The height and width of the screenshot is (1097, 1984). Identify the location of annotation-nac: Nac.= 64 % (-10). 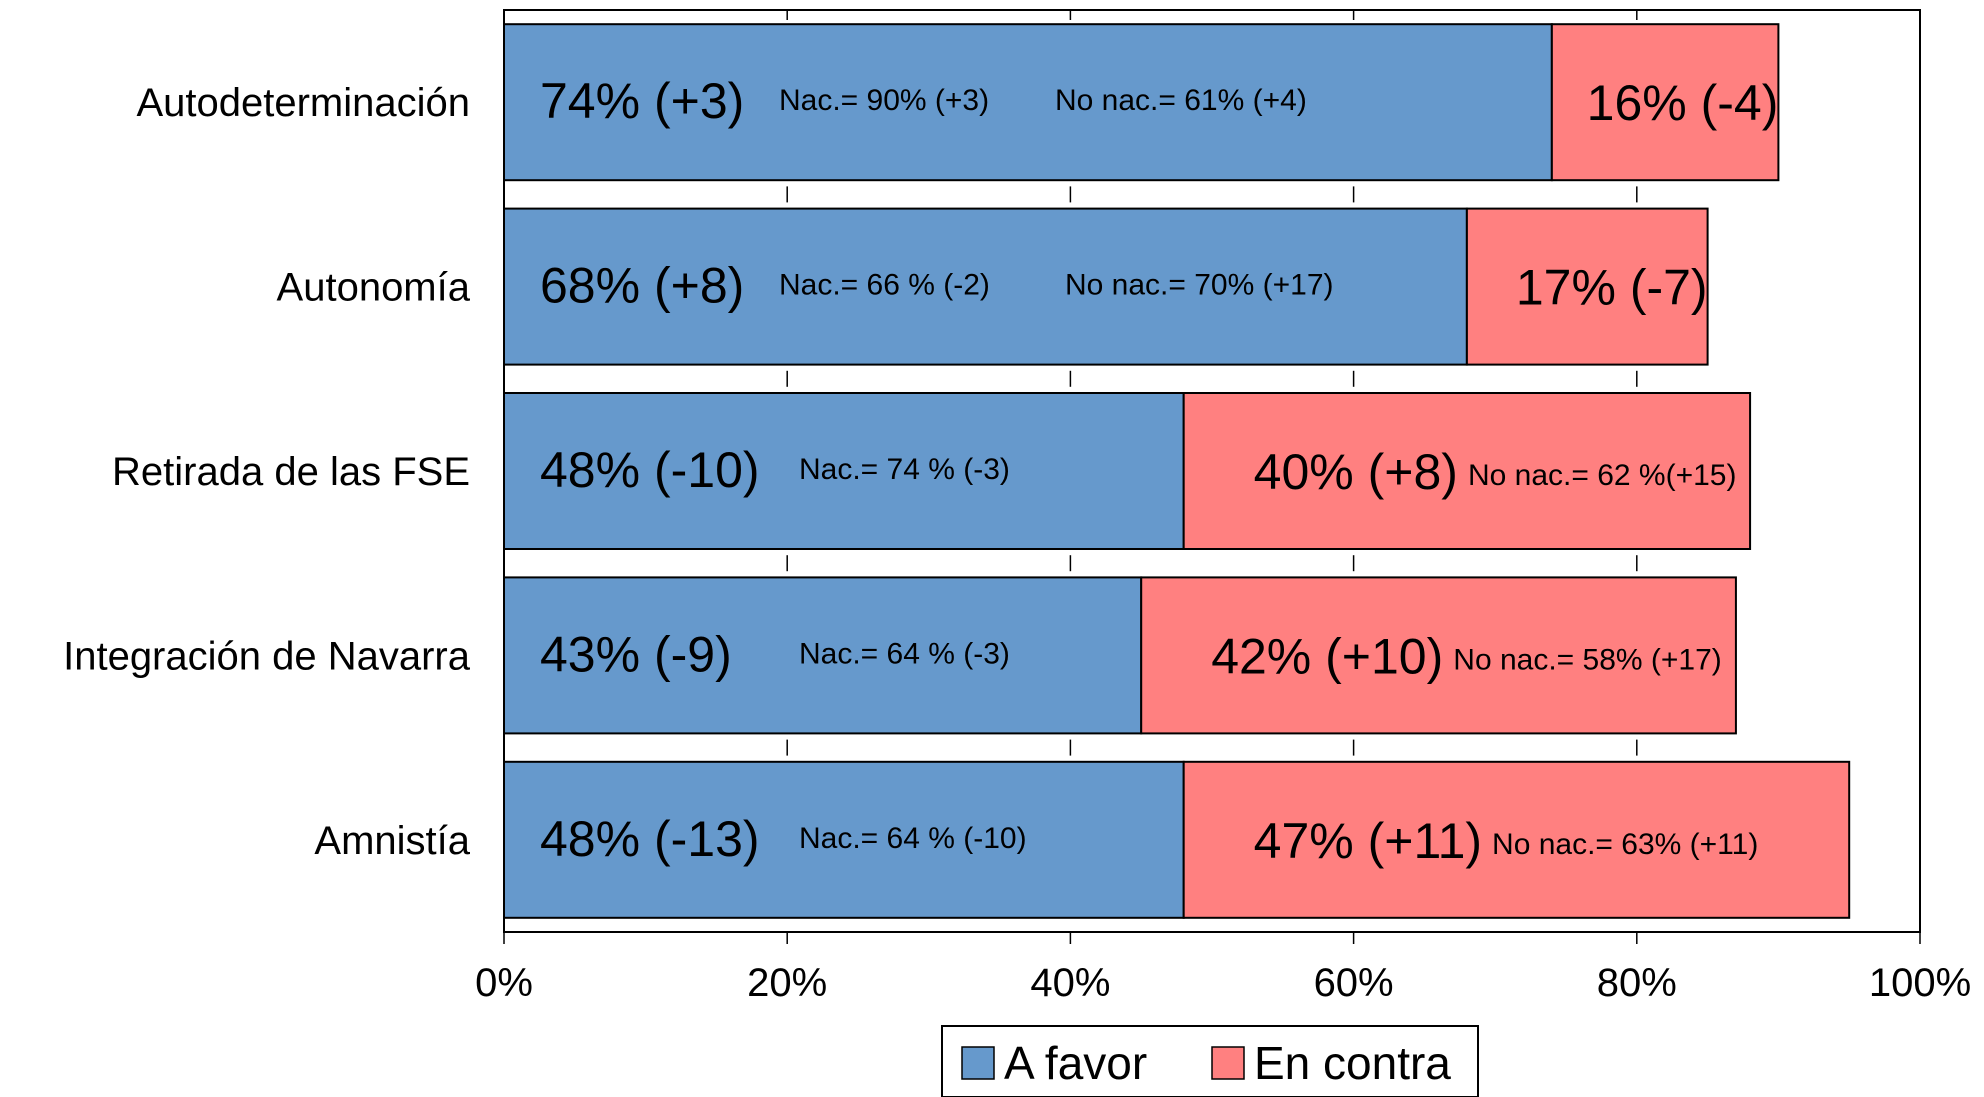
(913, 838).